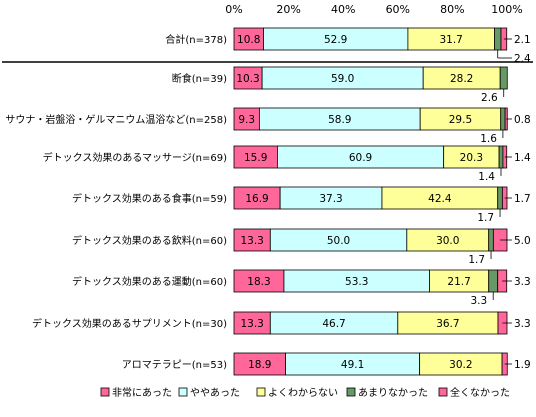  What do you see at coordinates (215, 393) in the screenshot?
I see `legend-label: ややあった` at bounding box center [215, 393].